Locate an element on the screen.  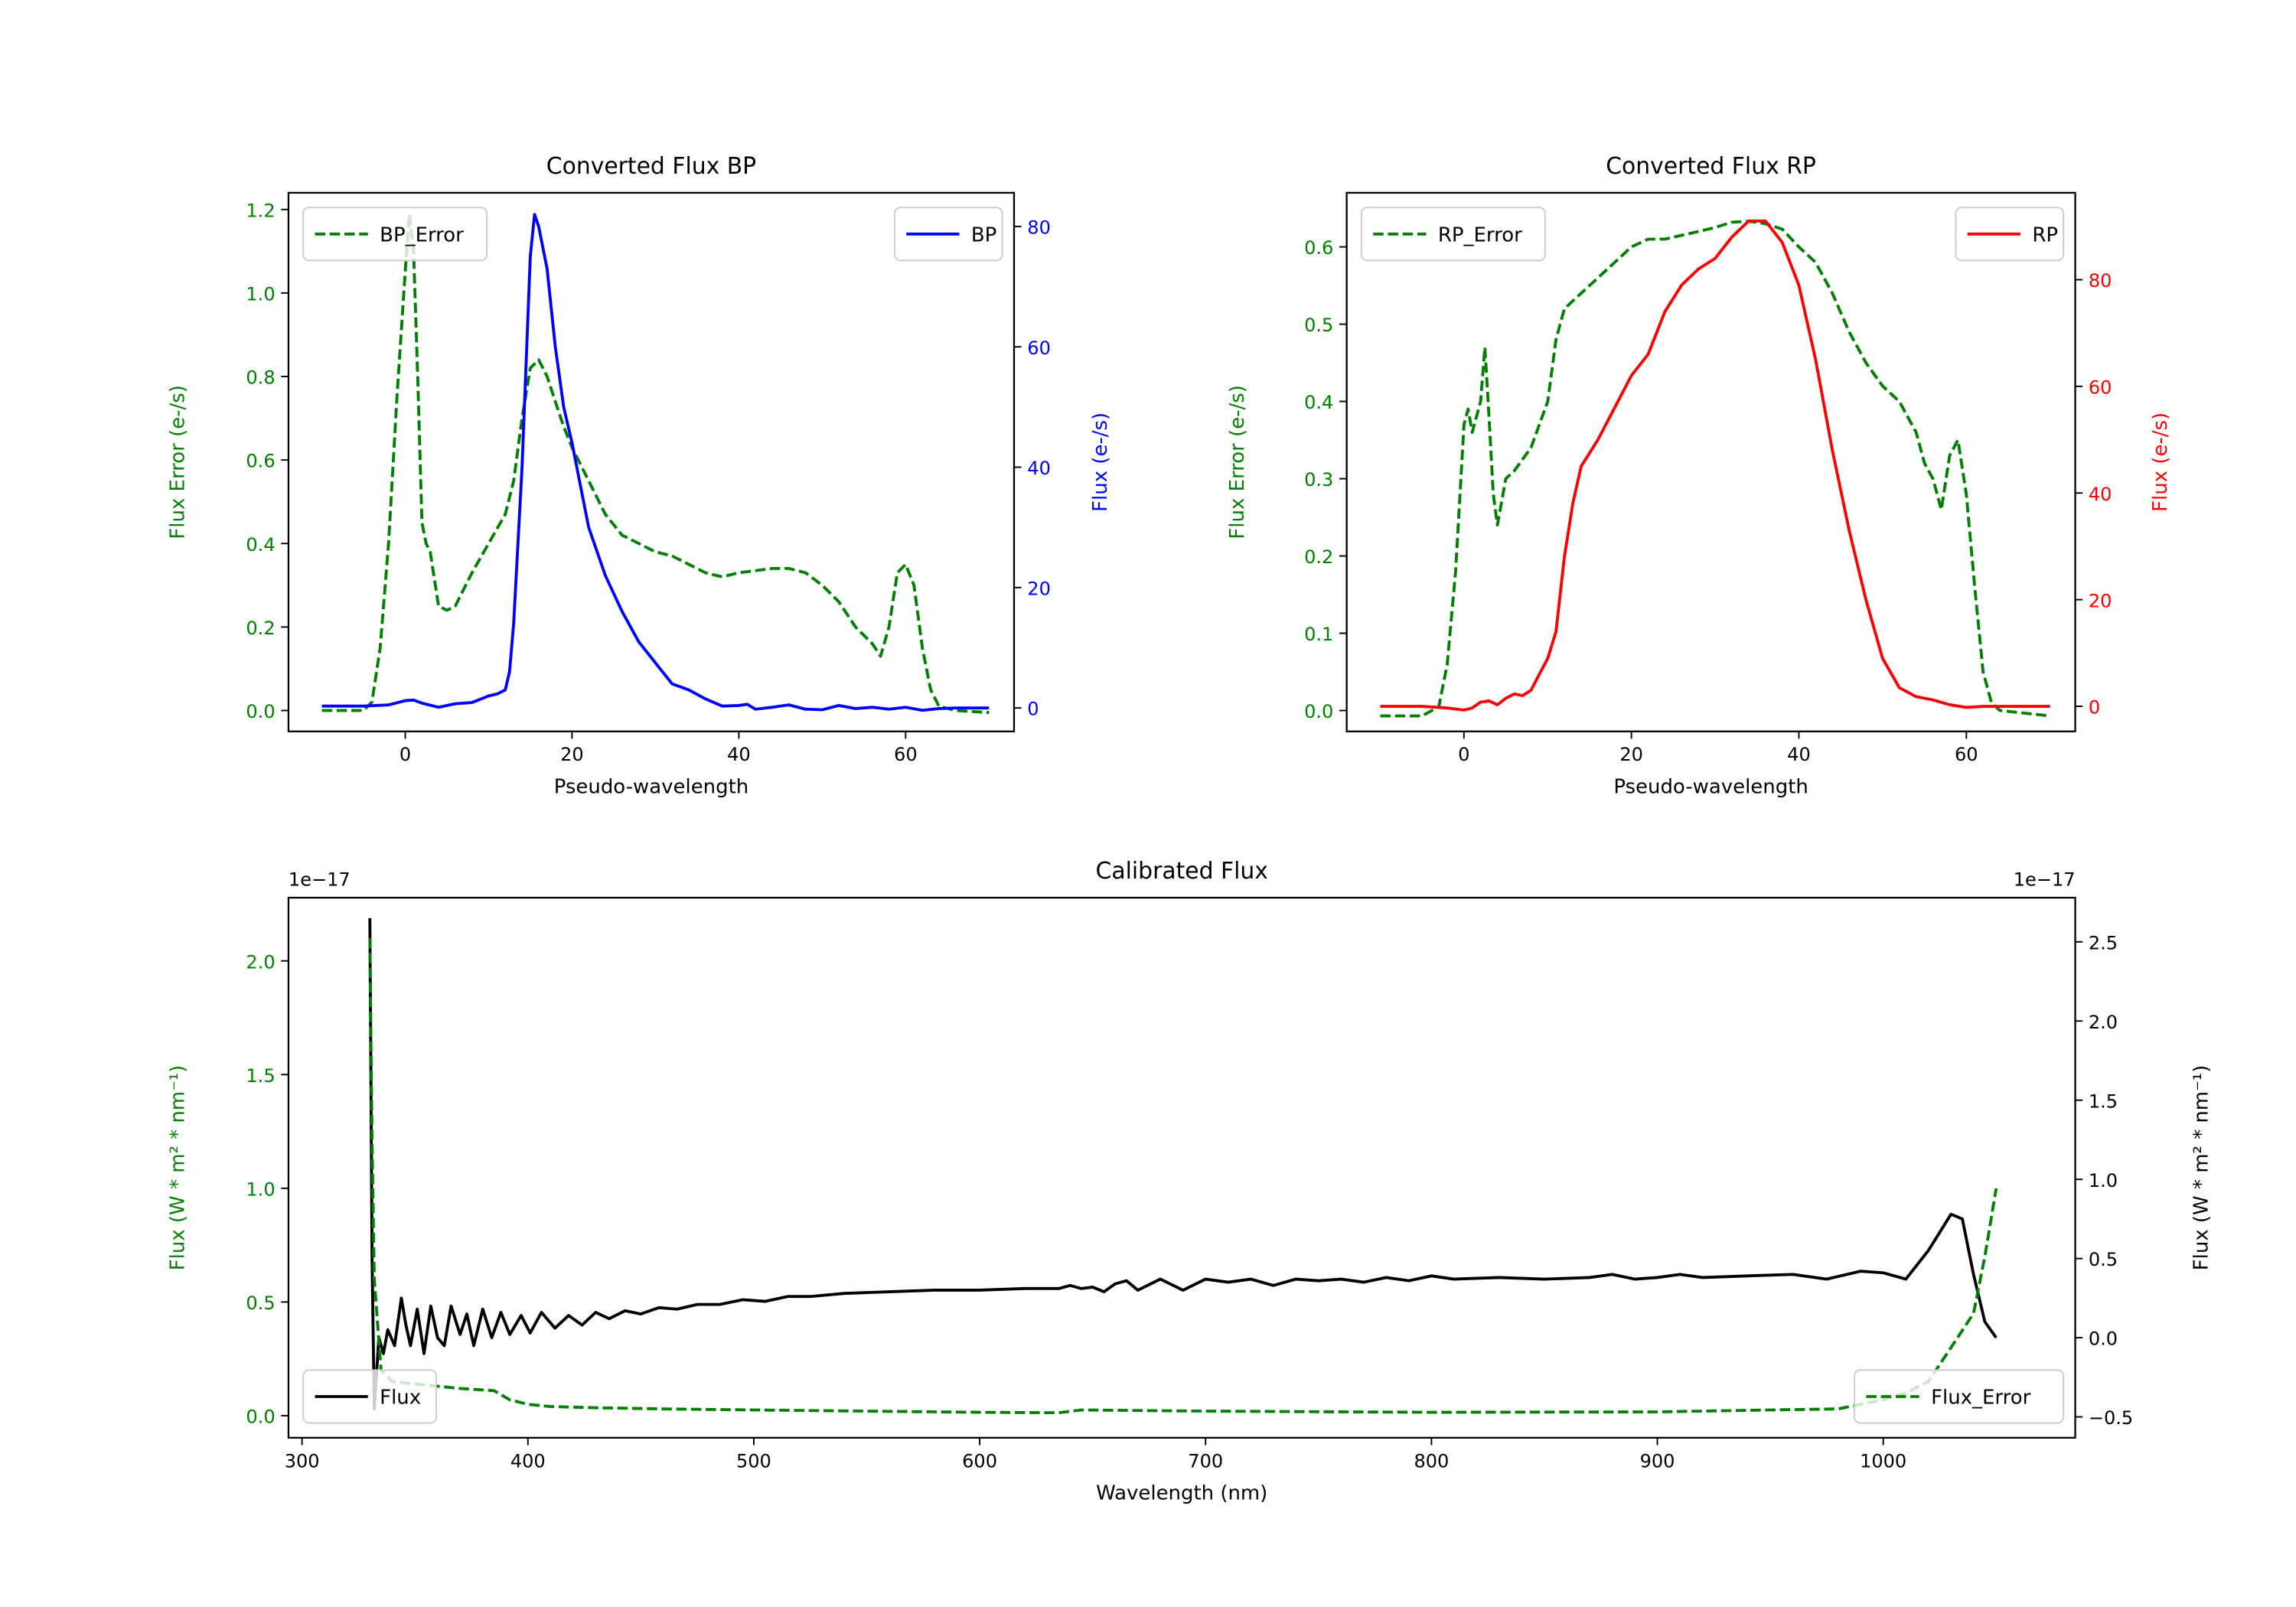
legend-flux-error: Flux_Error is located at coordinates (1959, 1396).